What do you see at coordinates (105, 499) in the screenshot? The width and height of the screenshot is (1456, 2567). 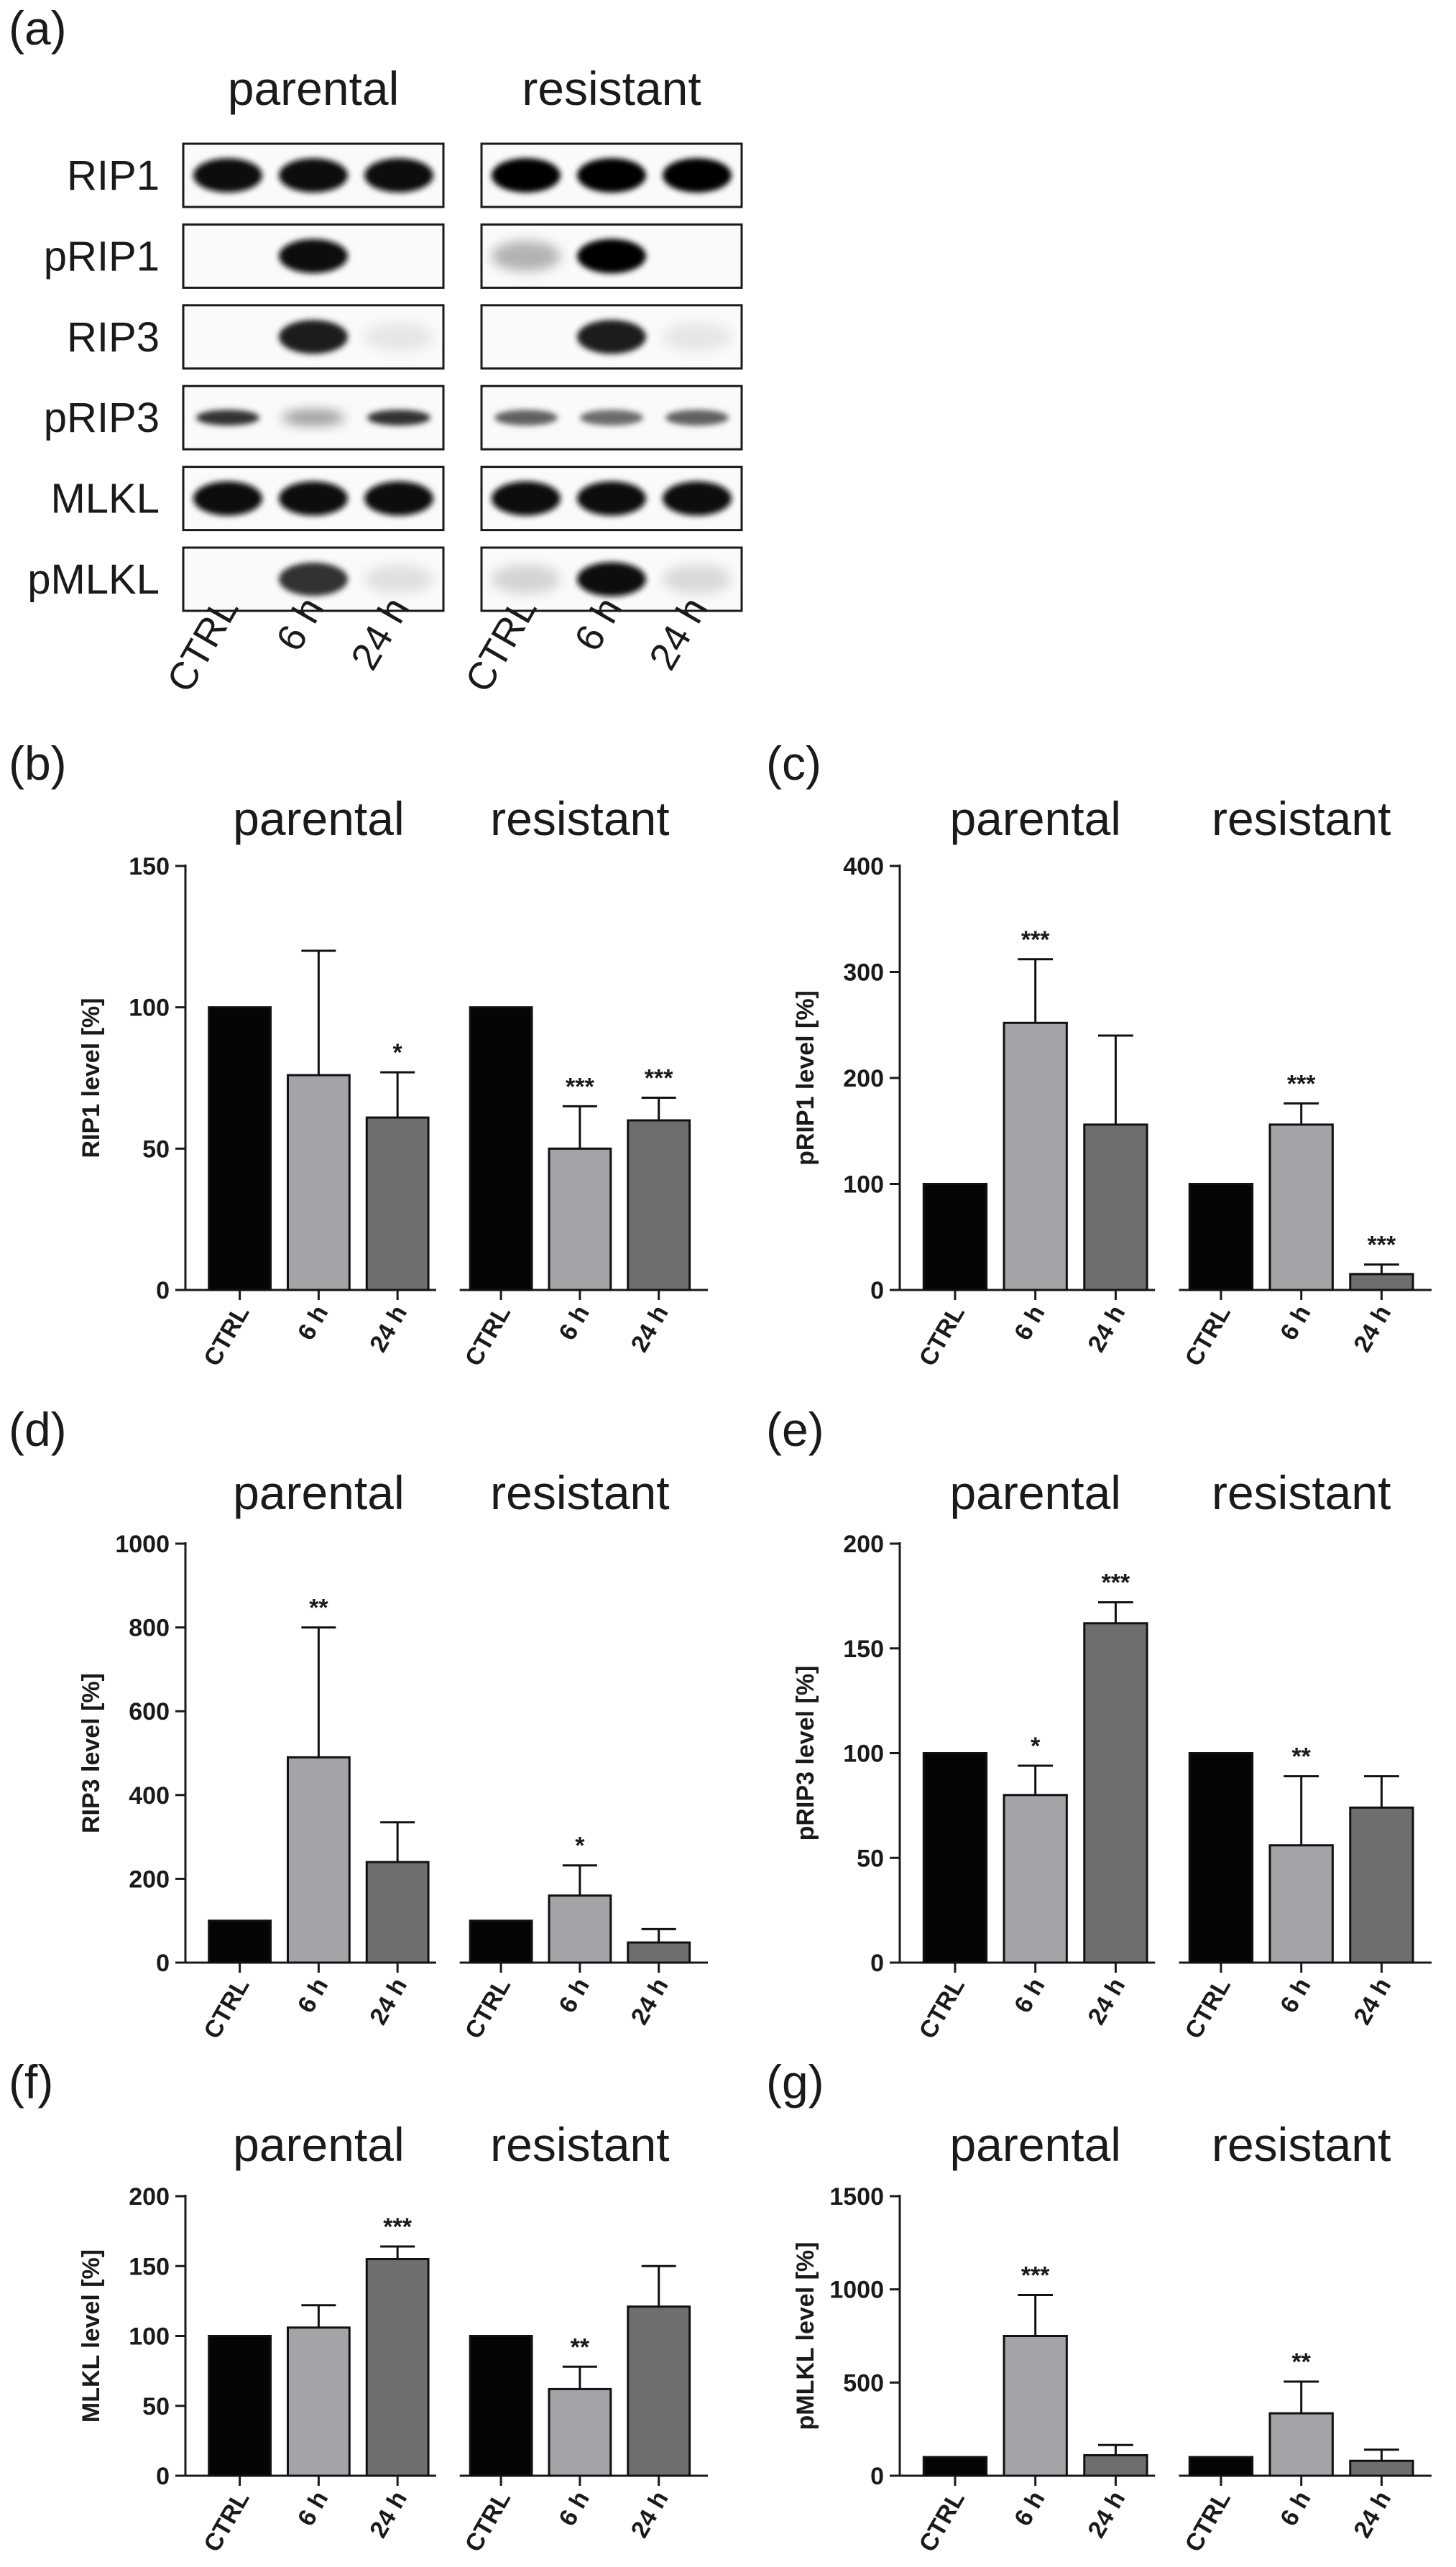 I see `blot-row-label-mlkl: MLKL` at bounding box center [105, 499].